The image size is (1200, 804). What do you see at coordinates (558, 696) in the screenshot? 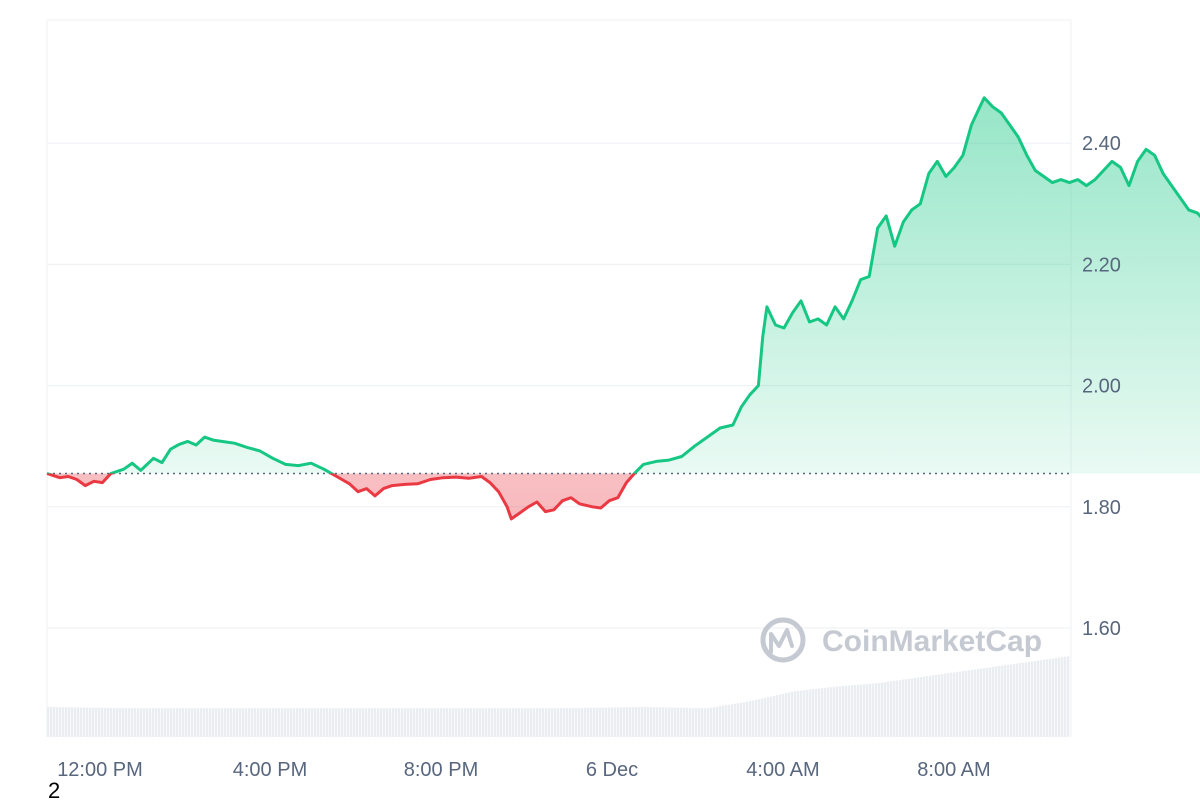
I see `volume-bars` at bounding box center [558, 696].